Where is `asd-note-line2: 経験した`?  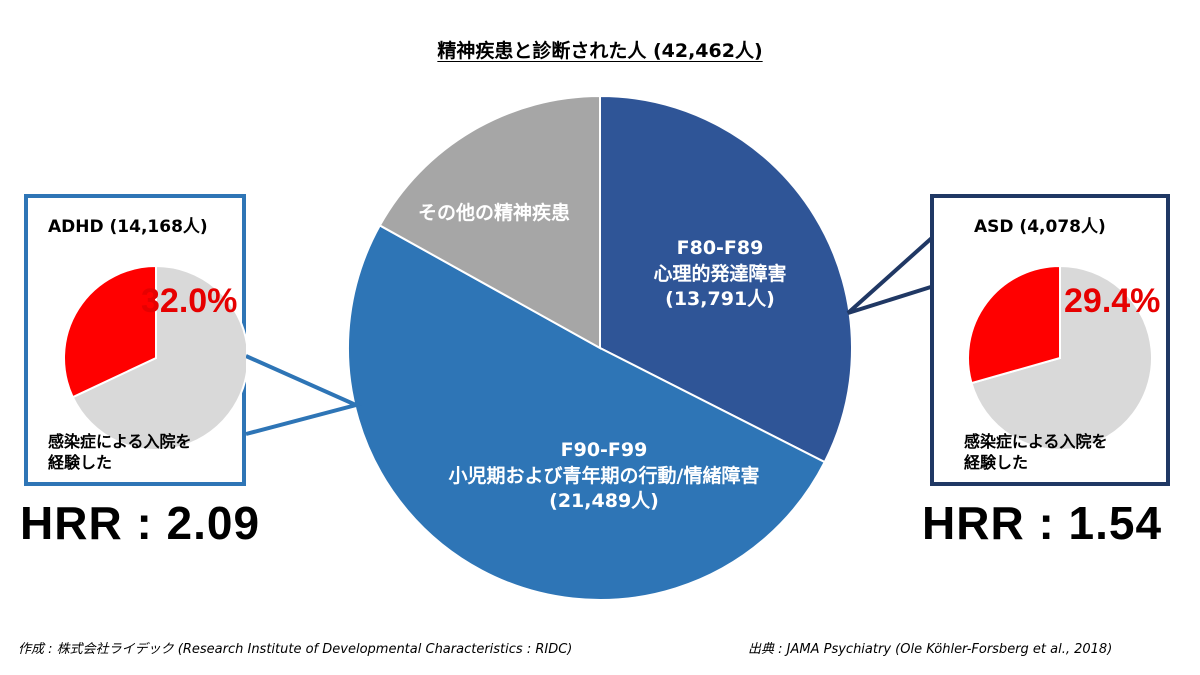 asd-note-line2: 経験した is located at coordinates (996, 462).